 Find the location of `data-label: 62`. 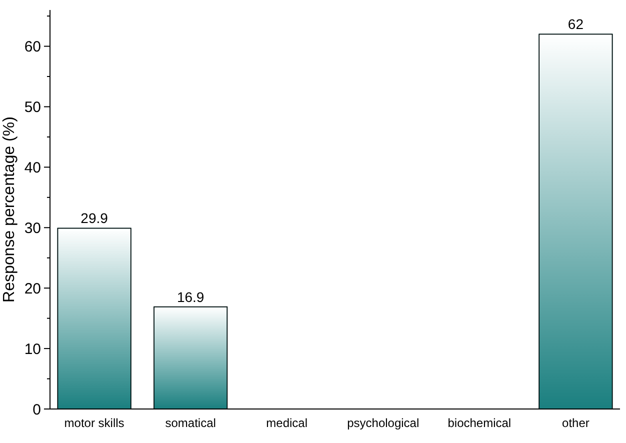

data-label: 62 is located at coordinates (576, 24).